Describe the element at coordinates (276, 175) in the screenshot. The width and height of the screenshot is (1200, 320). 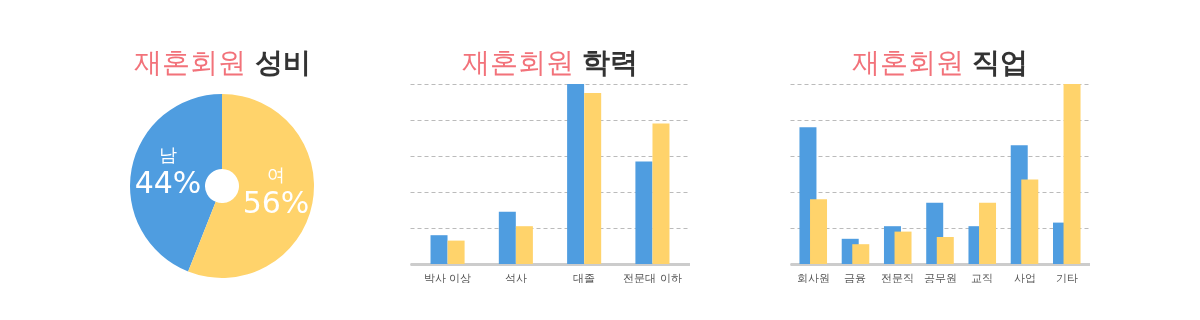
I see `slice-label: 여` at that location.